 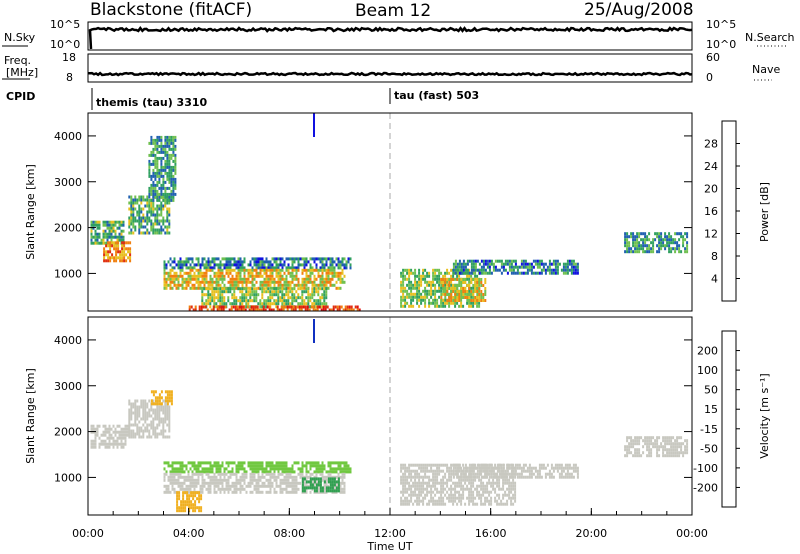 What do you see at coordinates (707, 351) in the screenshot?
I see `velocity-colorbar-tick-7: 200` at bounding box center [707, 351].